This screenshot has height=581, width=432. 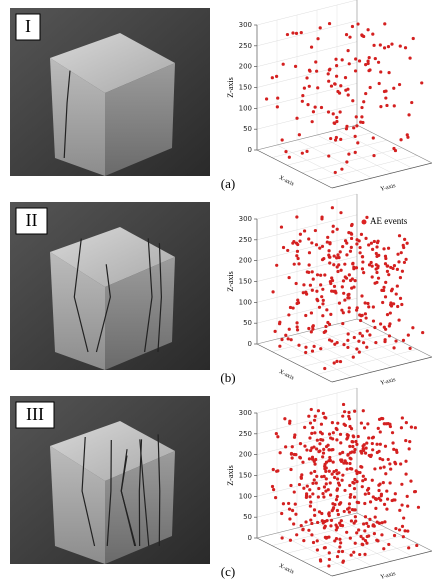 I want to click on numeral-box, so click(x=35, y=415).